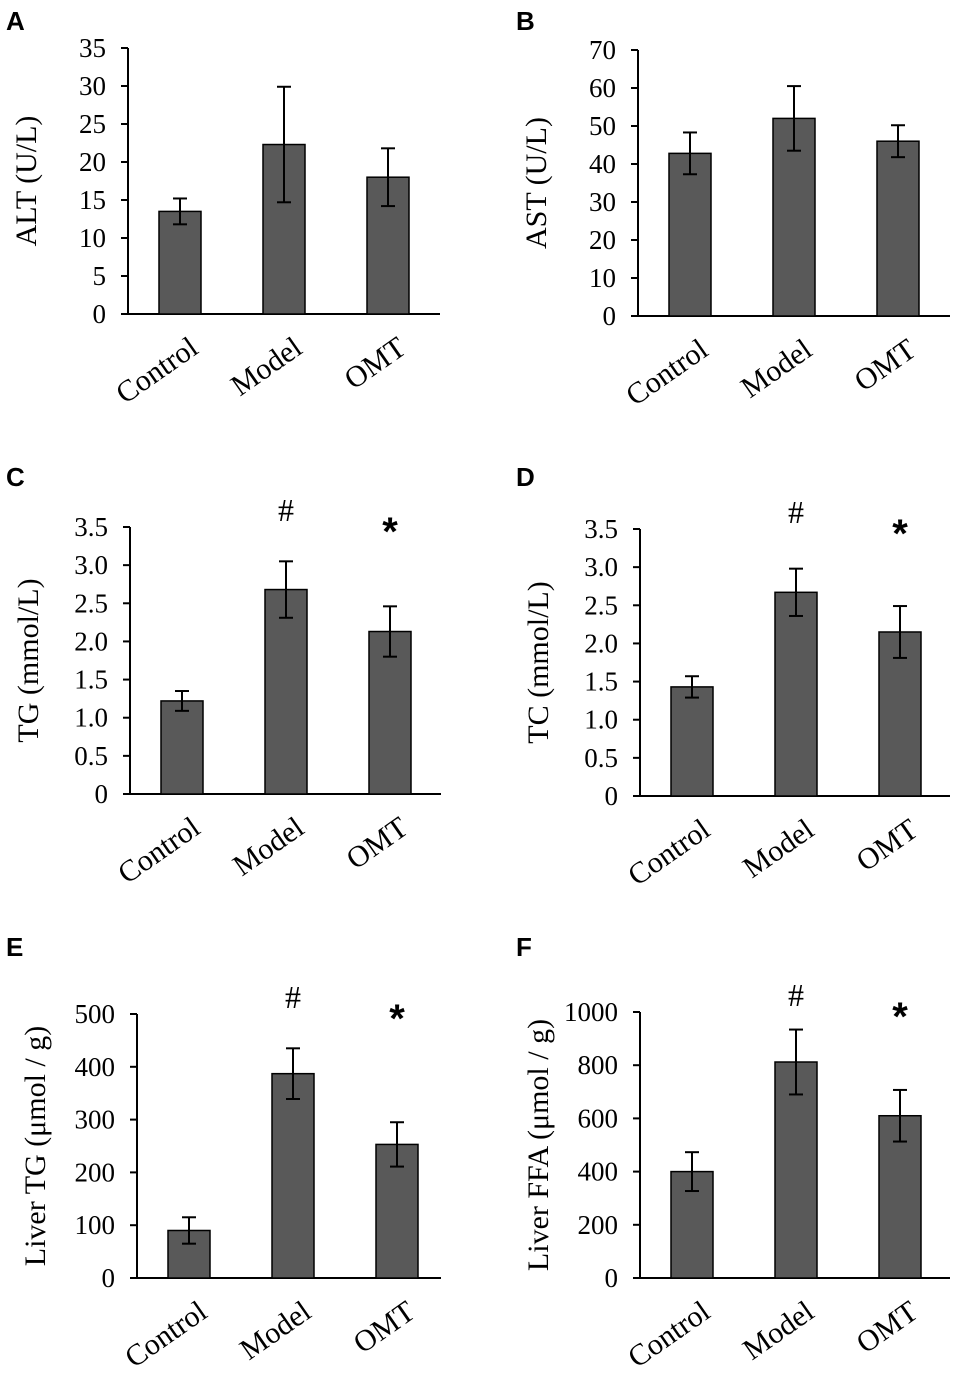 This screenshot has height=1381, width=973. Describe the element at coordinates (598, 1065) in the screenshot. I see `y-tick-label: 800` at that location.